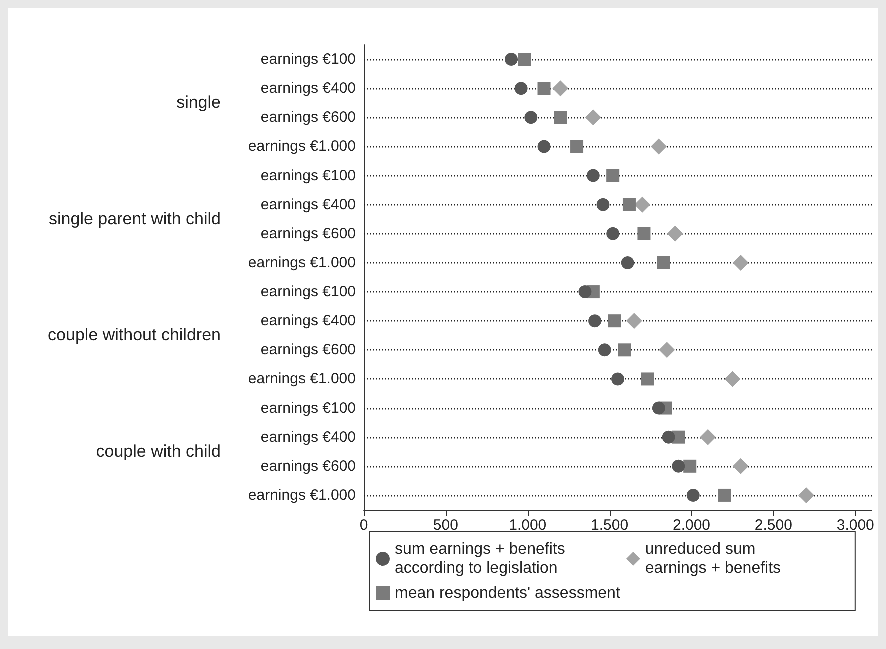 This screenshot has height=649, width=886. What do you see at coordinates (610, 525) in the screenshot?
I see `x-tick-label: 1.500` at bounding box center [610, 525].